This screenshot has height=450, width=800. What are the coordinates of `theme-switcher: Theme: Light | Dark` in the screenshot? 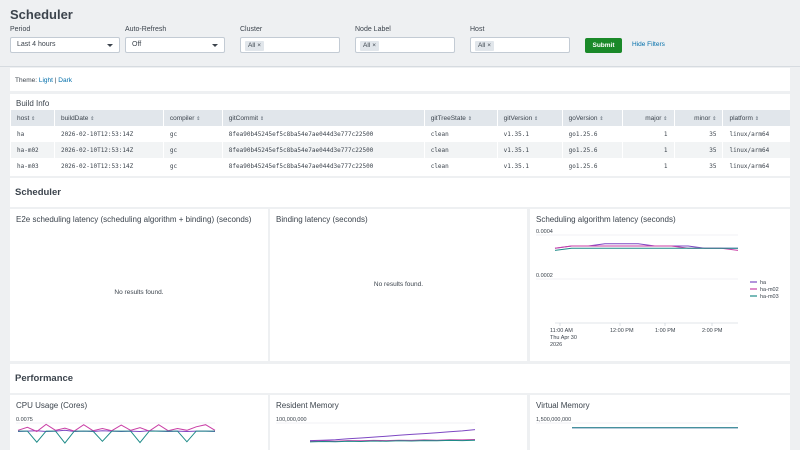 It's located at (43, 80).